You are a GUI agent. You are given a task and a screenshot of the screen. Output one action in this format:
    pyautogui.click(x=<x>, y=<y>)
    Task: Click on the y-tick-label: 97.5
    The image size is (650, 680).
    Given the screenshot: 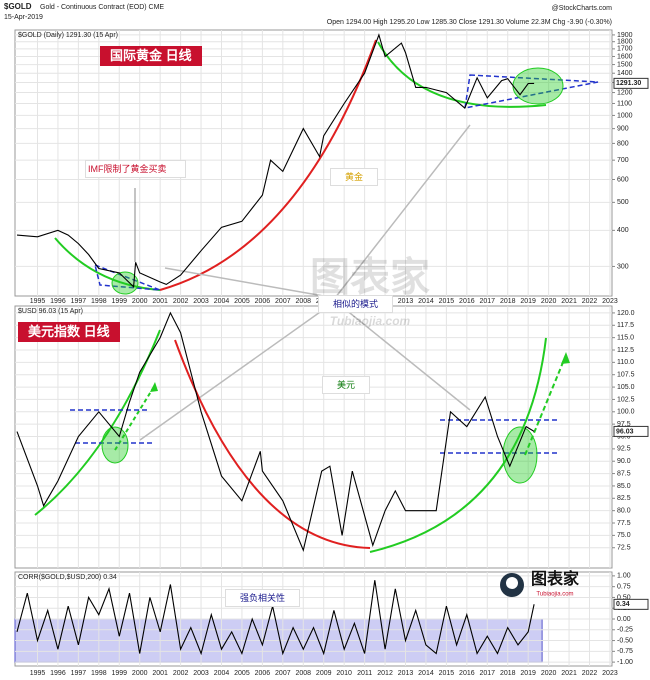 What is the action you would take?
    pyautogui.click(x=624, y=424)
    